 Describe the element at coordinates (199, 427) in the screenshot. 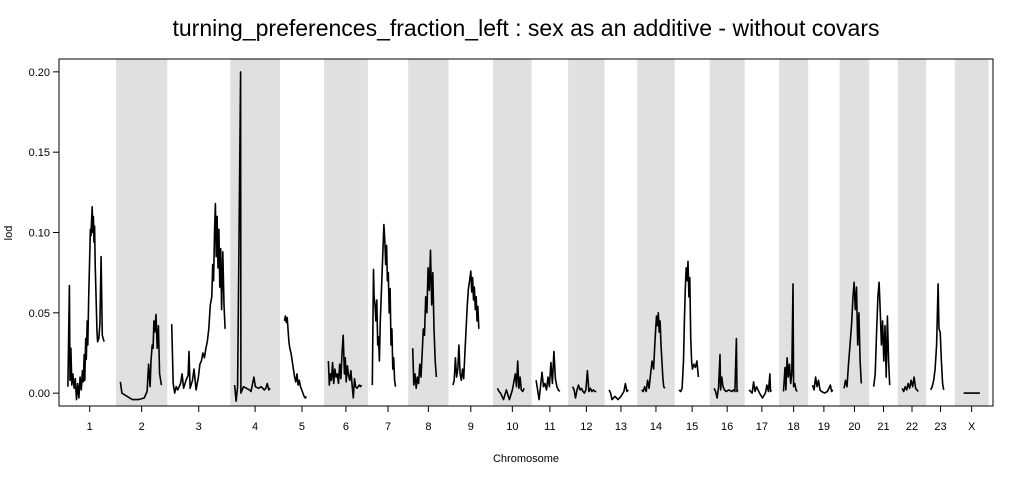

I see `x-tick-label-chr-3: 3` at that location.